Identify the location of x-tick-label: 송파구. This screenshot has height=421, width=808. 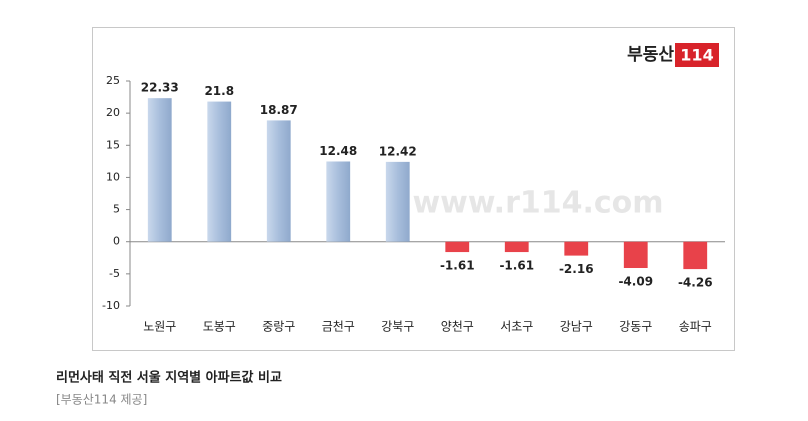
(695, 327).